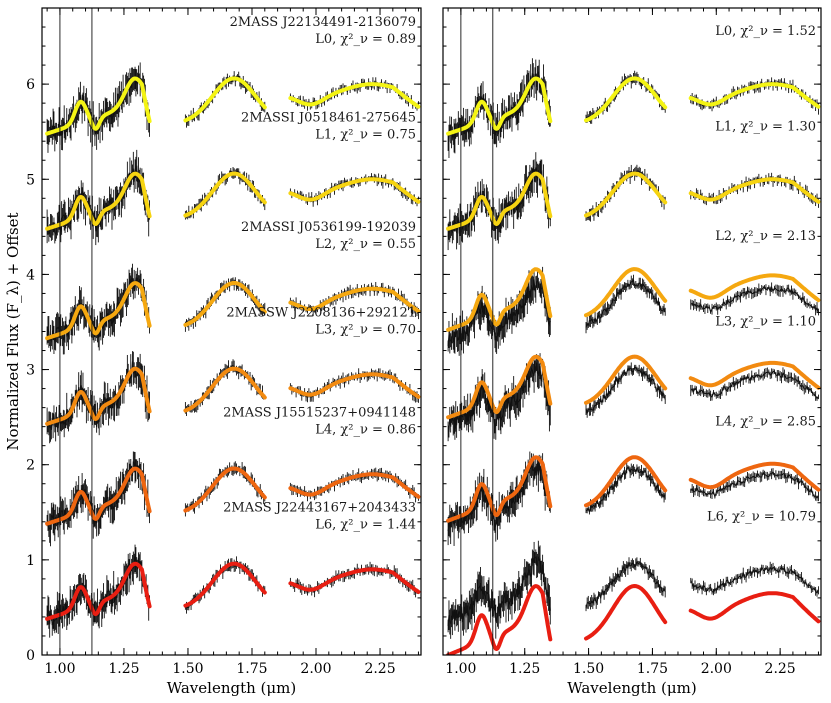 This screenshot has width=831, height=703. Describe the element at coordinates (30, 656) in the screenshot. I see `y-tick-label: 0` at that location.